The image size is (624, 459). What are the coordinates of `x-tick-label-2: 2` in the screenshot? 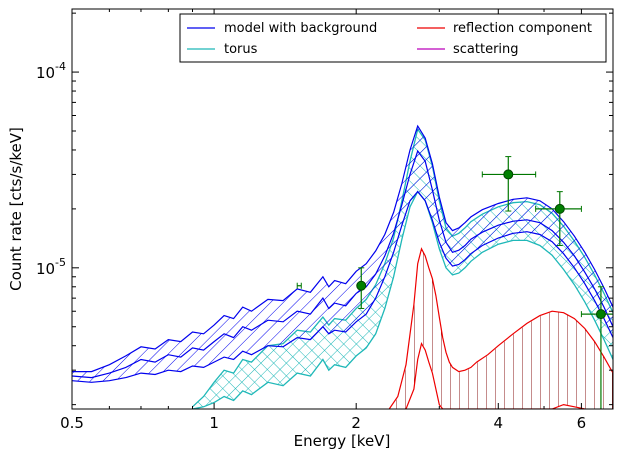 It's located at (356, 423).